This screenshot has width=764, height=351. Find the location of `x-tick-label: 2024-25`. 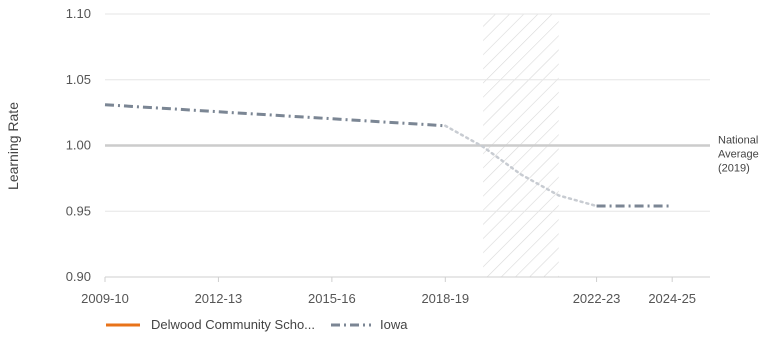

x-tick-label: 2024-25 is located at coordinates (672, 298).